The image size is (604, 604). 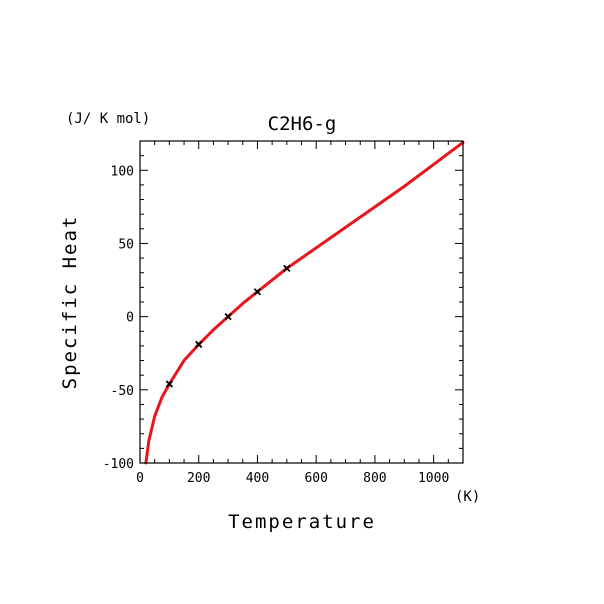 I want to click on x-unit-label: (K), so click(x=467, y=497).